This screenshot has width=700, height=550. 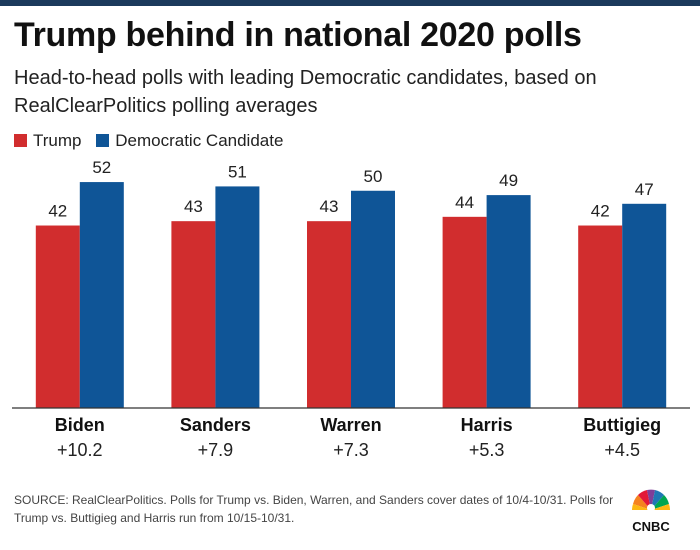 What do you see at coordinates (651, 526) in the screenshot?
I see `cnbc-logo-text: CNBC` at bounding box center [651, 526].